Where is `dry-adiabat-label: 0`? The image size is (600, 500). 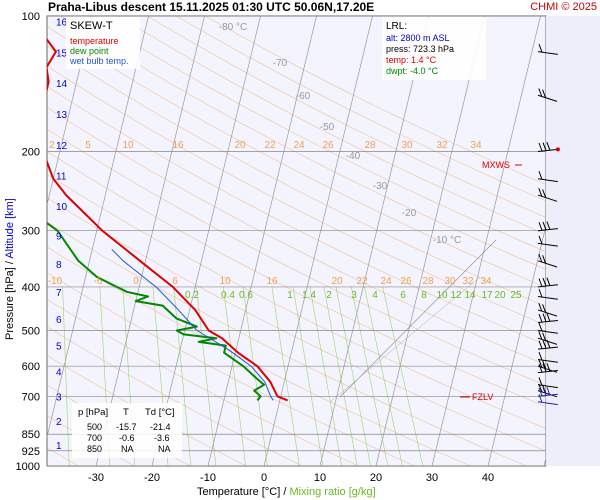
dry-adiabat-label: 0 is located at coordinates (136, 281).